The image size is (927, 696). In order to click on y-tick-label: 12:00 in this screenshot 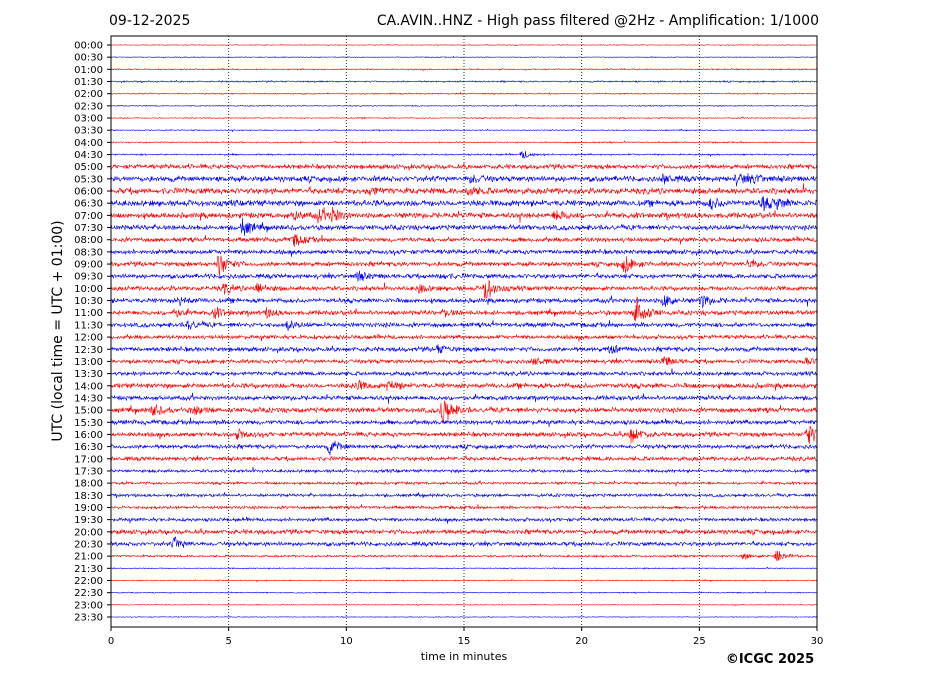, I will do `click(88, 338)`.